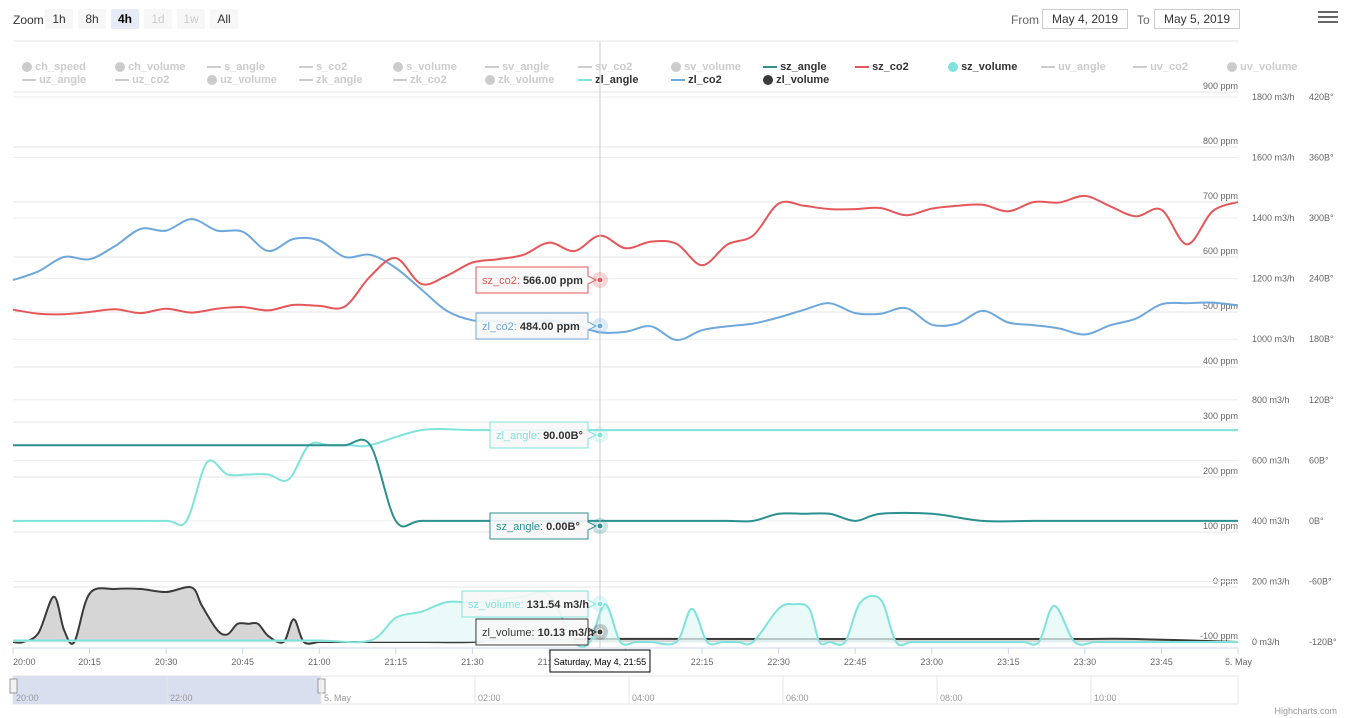  Describe the element at coordinates (600, 280) in the screenshot. I see `sz_co2-hover-marker` at that location.